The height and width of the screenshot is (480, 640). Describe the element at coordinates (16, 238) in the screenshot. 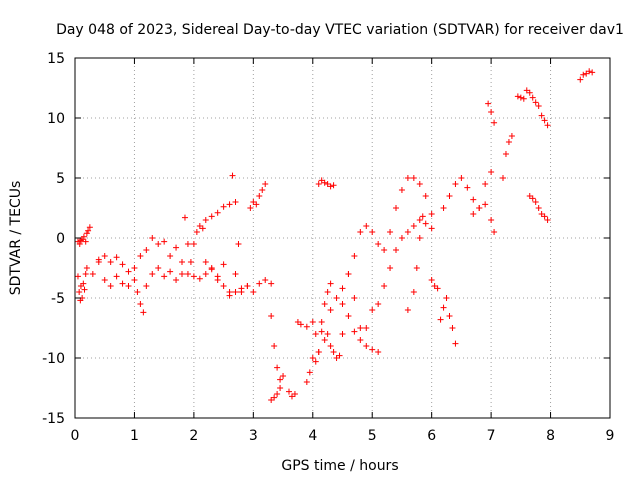

I see `y-axis-label: SDTVAR / TECUs` at that location.